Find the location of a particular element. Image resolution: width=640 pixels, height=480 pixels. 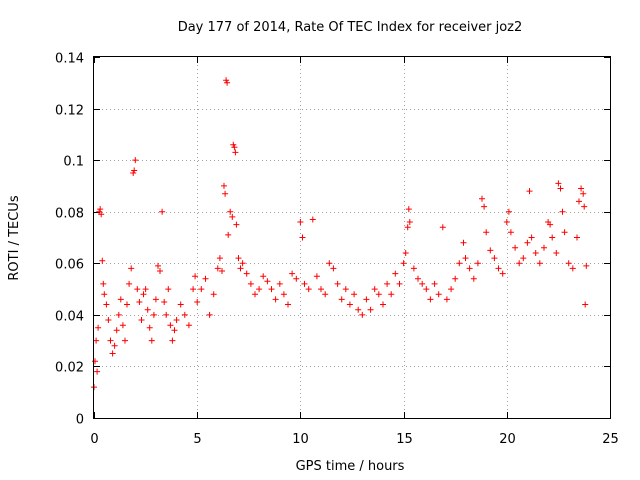

x-tick-label: 0 is located at coordinates (94, 439).